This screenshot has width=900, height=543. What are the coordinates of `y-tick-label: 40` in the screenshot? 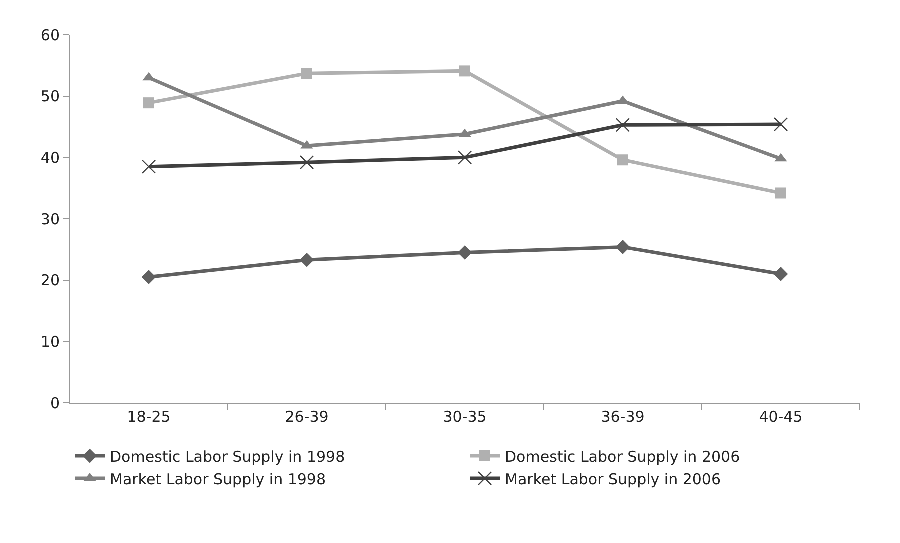 It's located at (50, 157).